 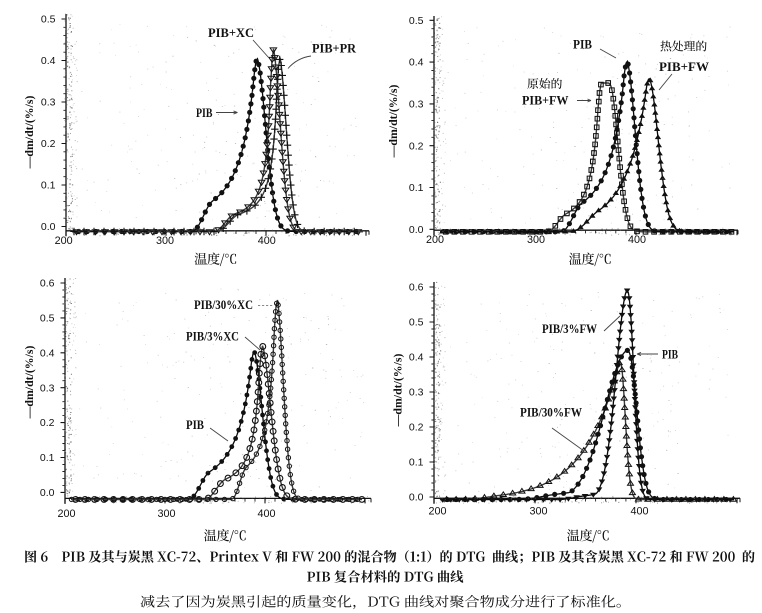 I want to click on svg-text: PIB+PR, so click(x=334, y=49).